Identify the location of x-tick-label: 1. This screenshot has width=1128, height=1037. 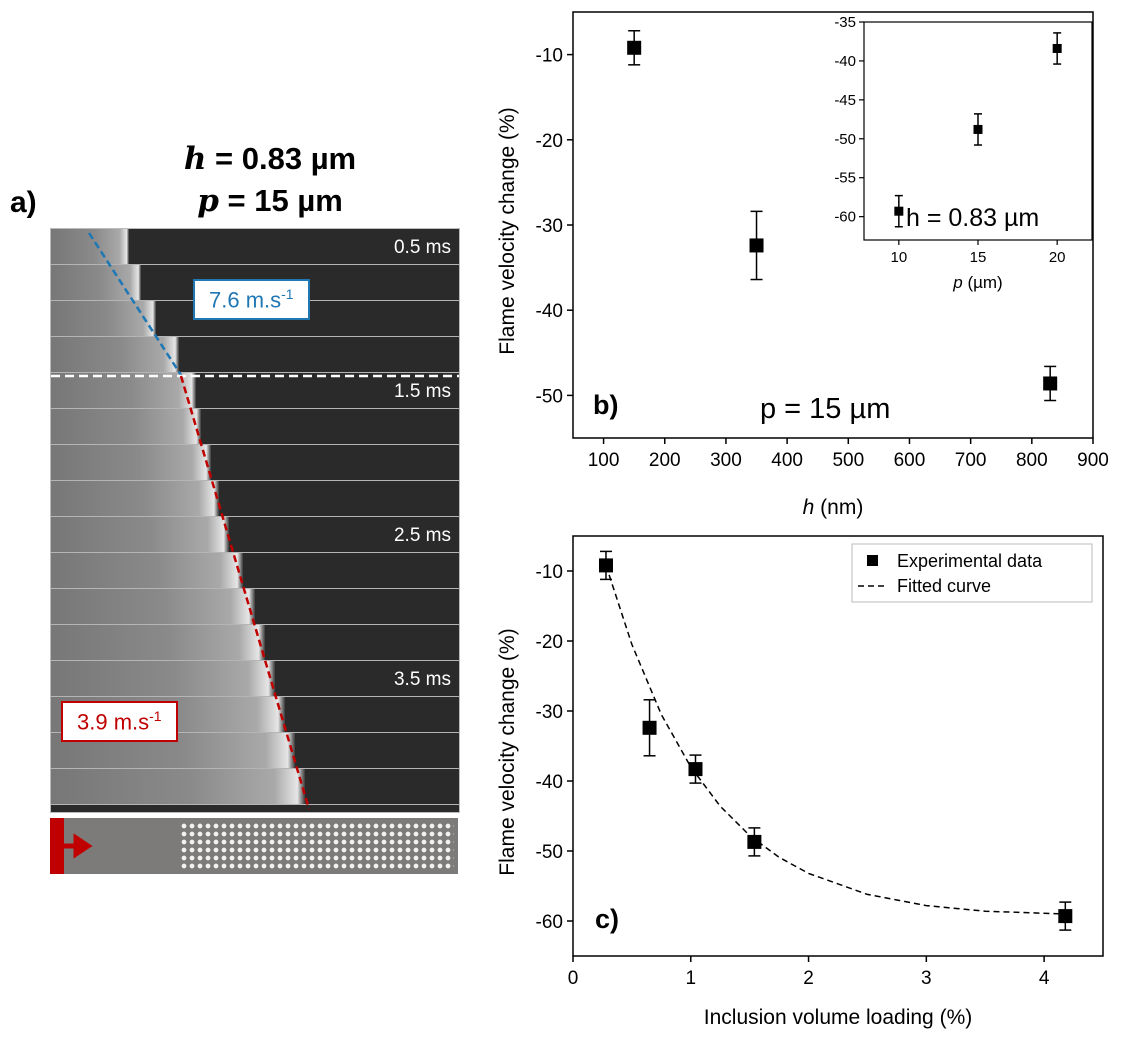
(690, 978).